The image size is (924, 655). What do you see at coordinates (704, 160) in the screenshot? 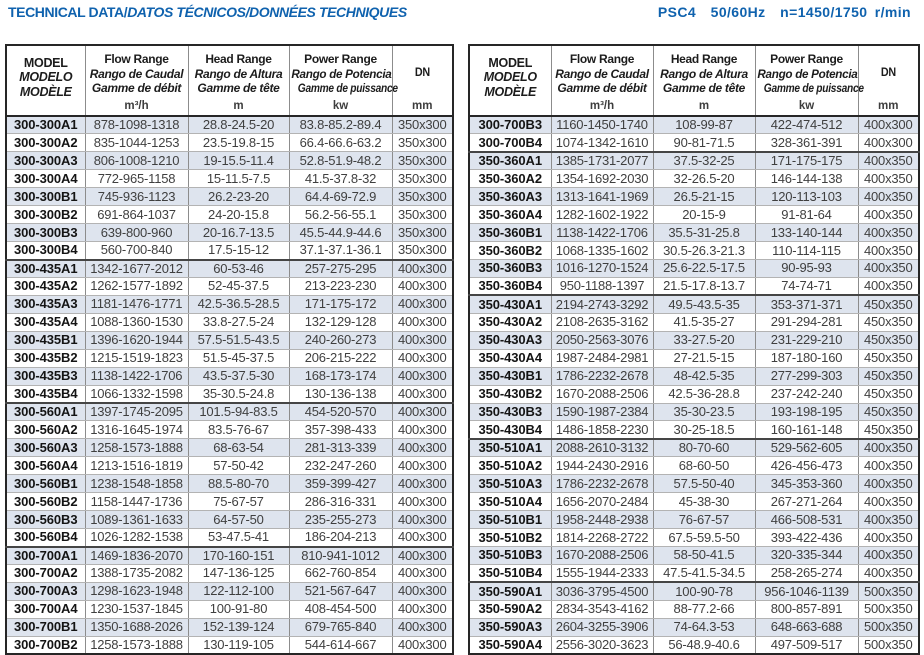
I see `head-range-cell: 37.5-32-25` at bounding box center [704, 160].